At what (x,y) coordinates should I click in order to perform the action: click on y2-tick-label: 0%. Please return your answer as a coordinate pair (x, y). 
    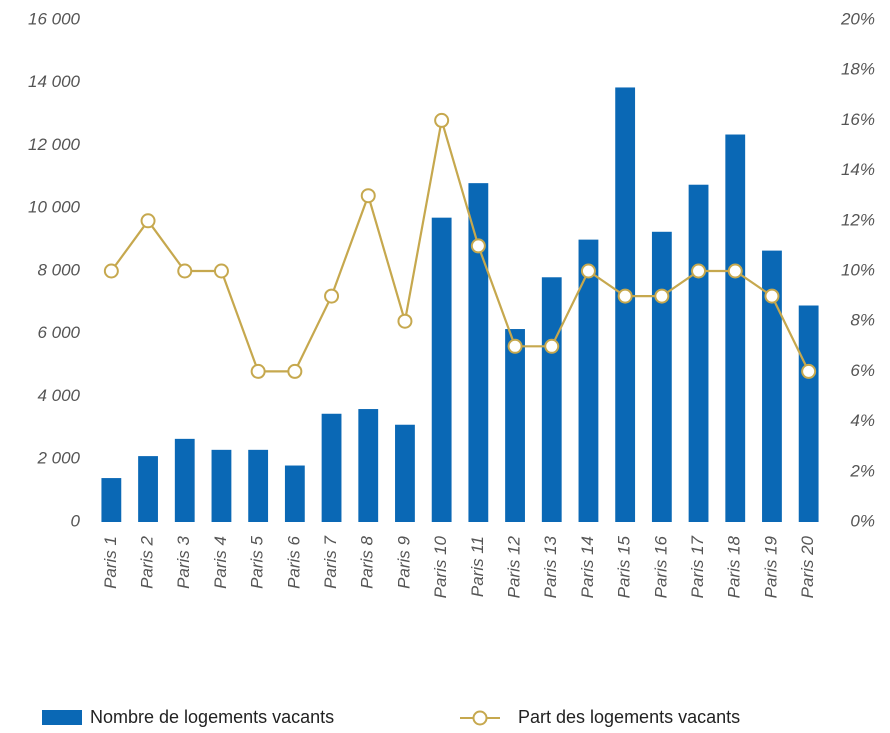
    Looking at the image, I should click on (862, 520).